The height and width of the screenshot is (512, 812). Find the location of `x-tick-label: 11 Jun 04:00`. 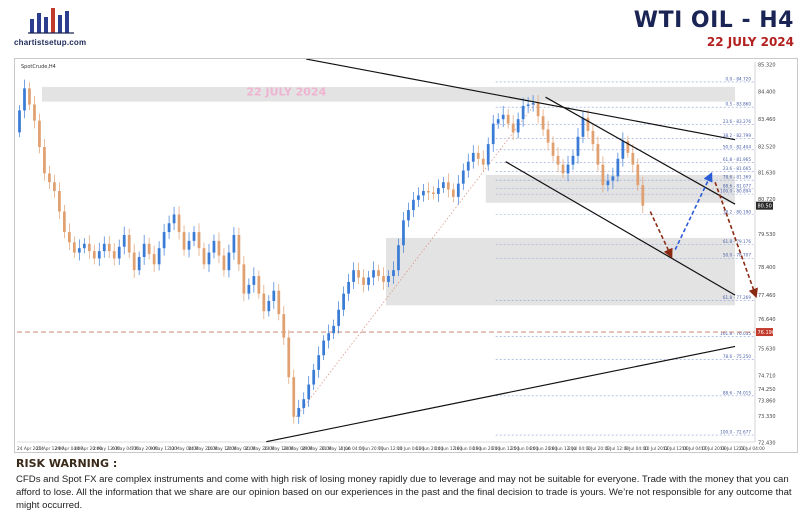

x-tick-label: 11 Jun 04:00 is located at coordinates (411, 449).